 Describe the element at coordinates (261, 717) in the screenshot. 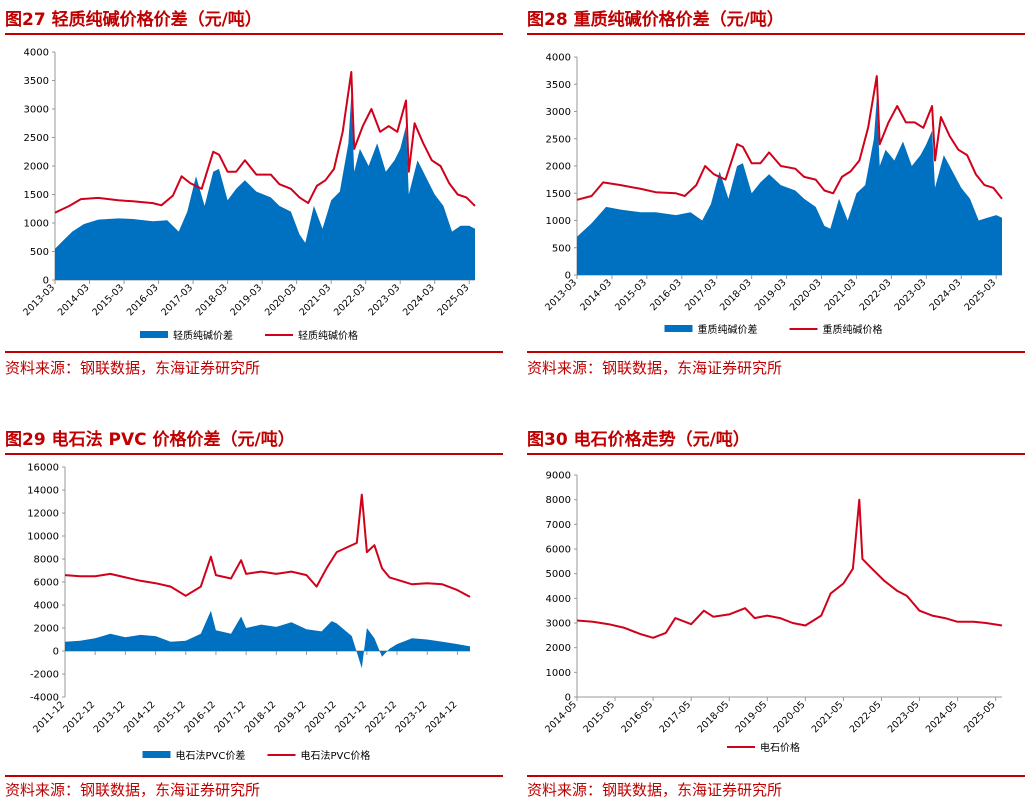

I see `x-tick-label: 2018-12` at that location.